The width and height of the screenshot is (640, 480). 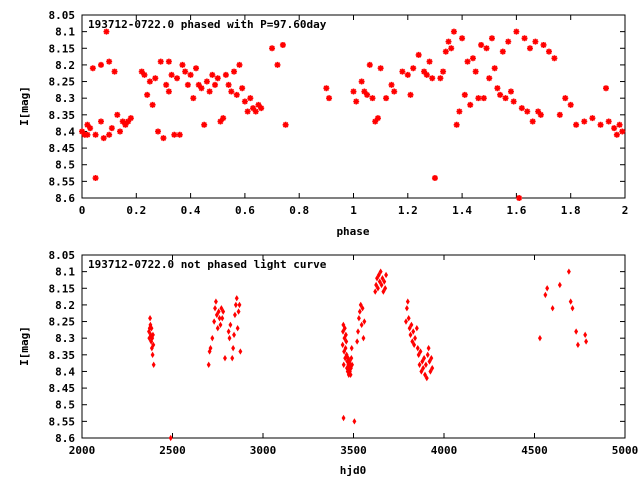 I want to click on phased-y-tick-label: 8.15, so click(x=62, y=48).